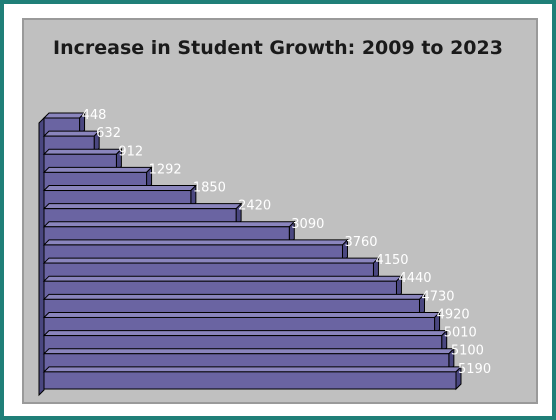  I want to click on bar-top-2022, so click(249, 351).